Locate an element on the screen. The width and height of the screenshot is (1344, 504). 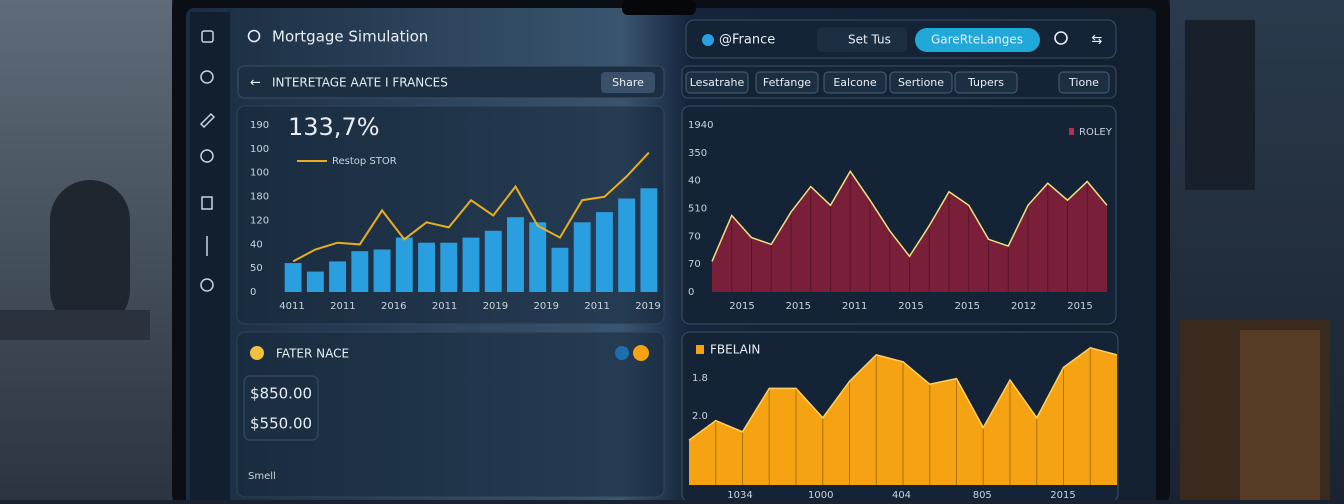
y-tick-label: 50 is located at coordinates (256, 268).